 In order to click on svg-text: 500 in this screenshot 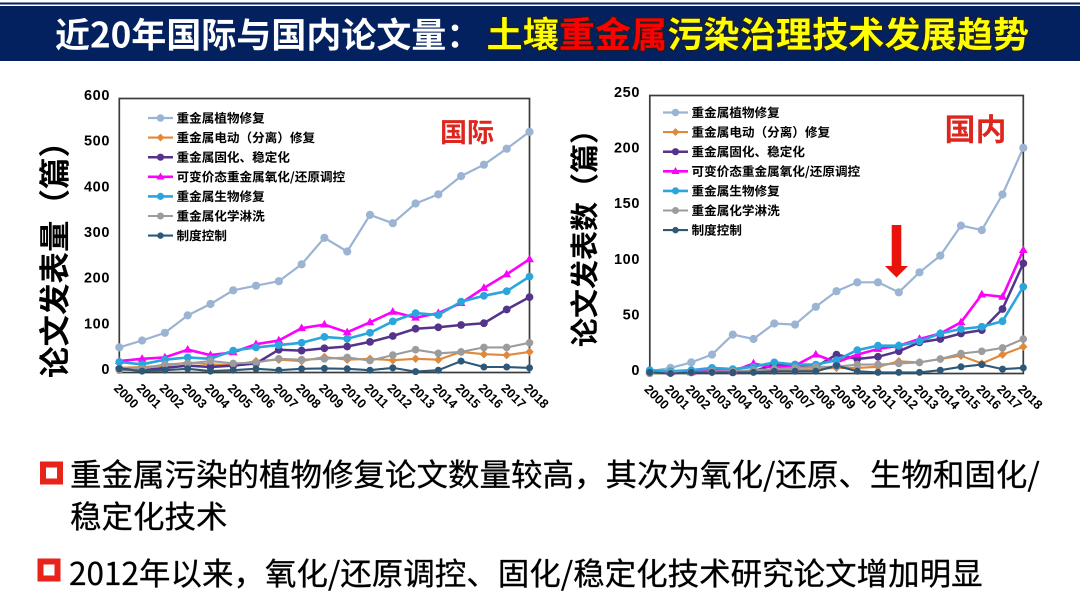, I will do `click(97, 142)`.